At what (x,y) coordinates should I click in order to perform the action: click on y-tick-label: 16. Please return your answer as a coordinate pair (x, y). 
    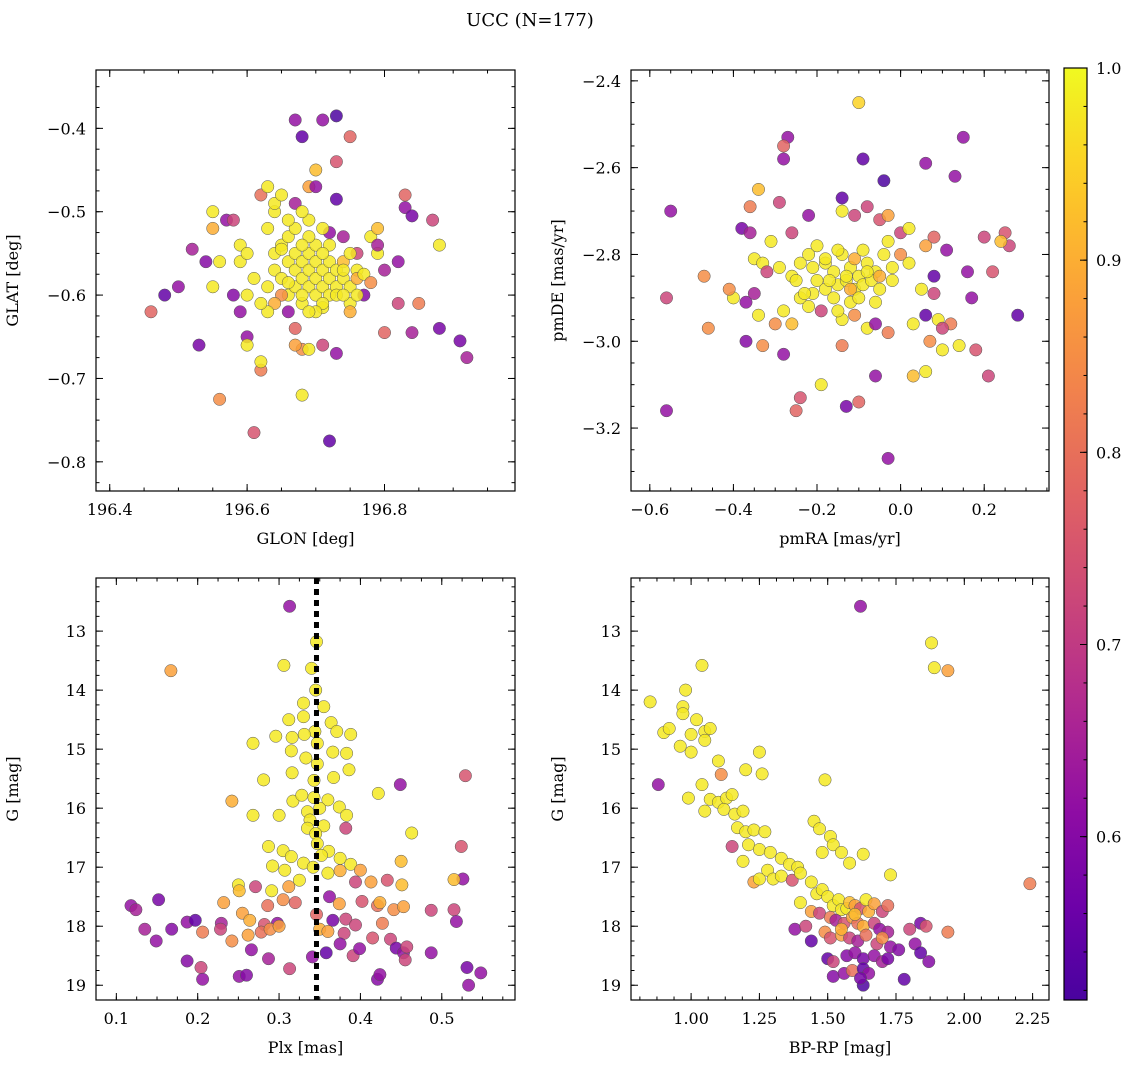
    Looking at the image, I should click on (611, 808).